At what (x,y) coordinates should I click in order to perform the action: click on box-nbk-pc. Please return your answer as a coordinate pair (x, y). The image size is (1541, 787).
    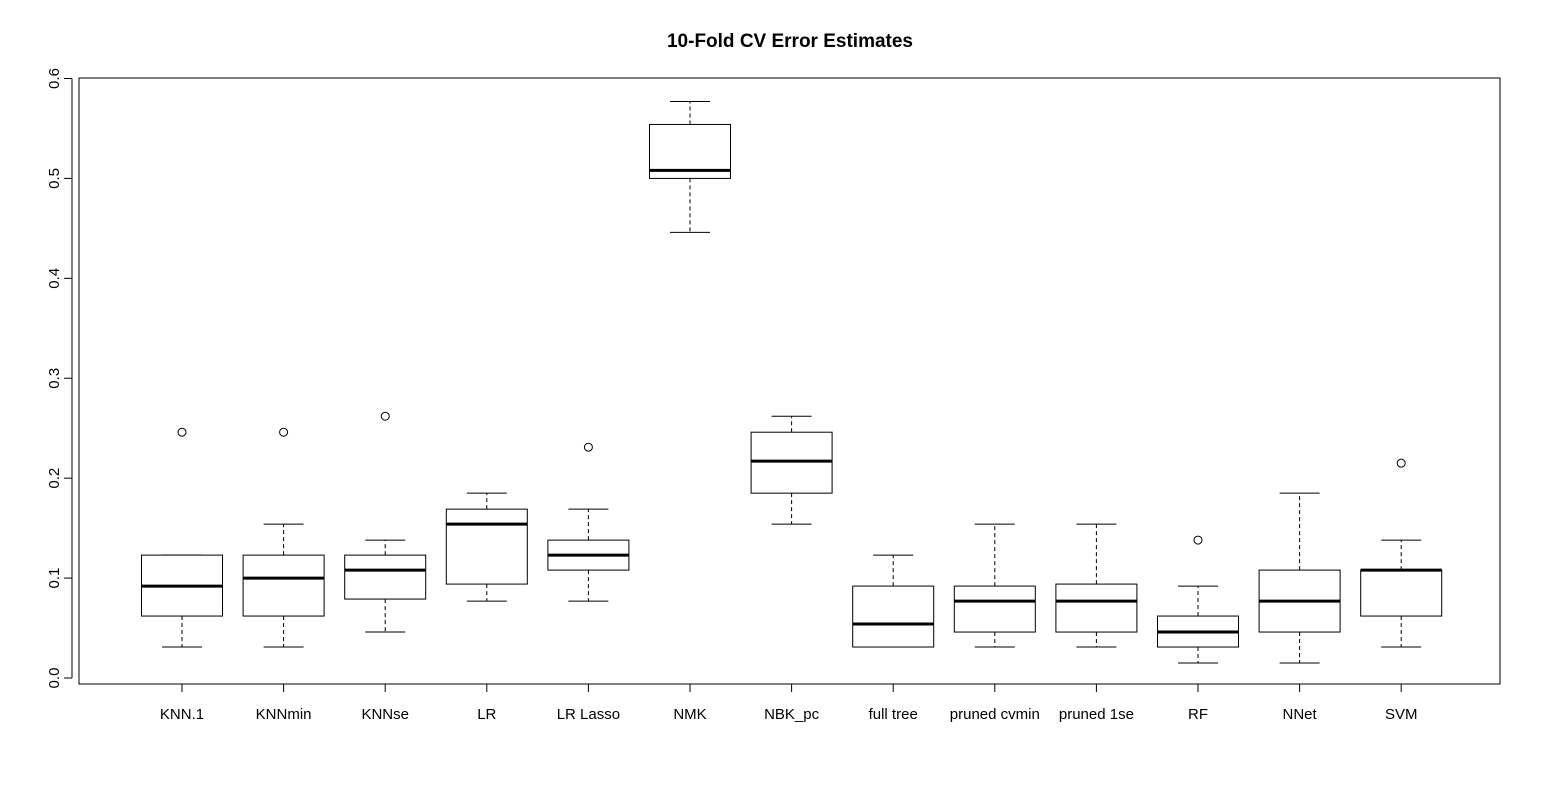
    Looking at the image, I should click on (791, 470).